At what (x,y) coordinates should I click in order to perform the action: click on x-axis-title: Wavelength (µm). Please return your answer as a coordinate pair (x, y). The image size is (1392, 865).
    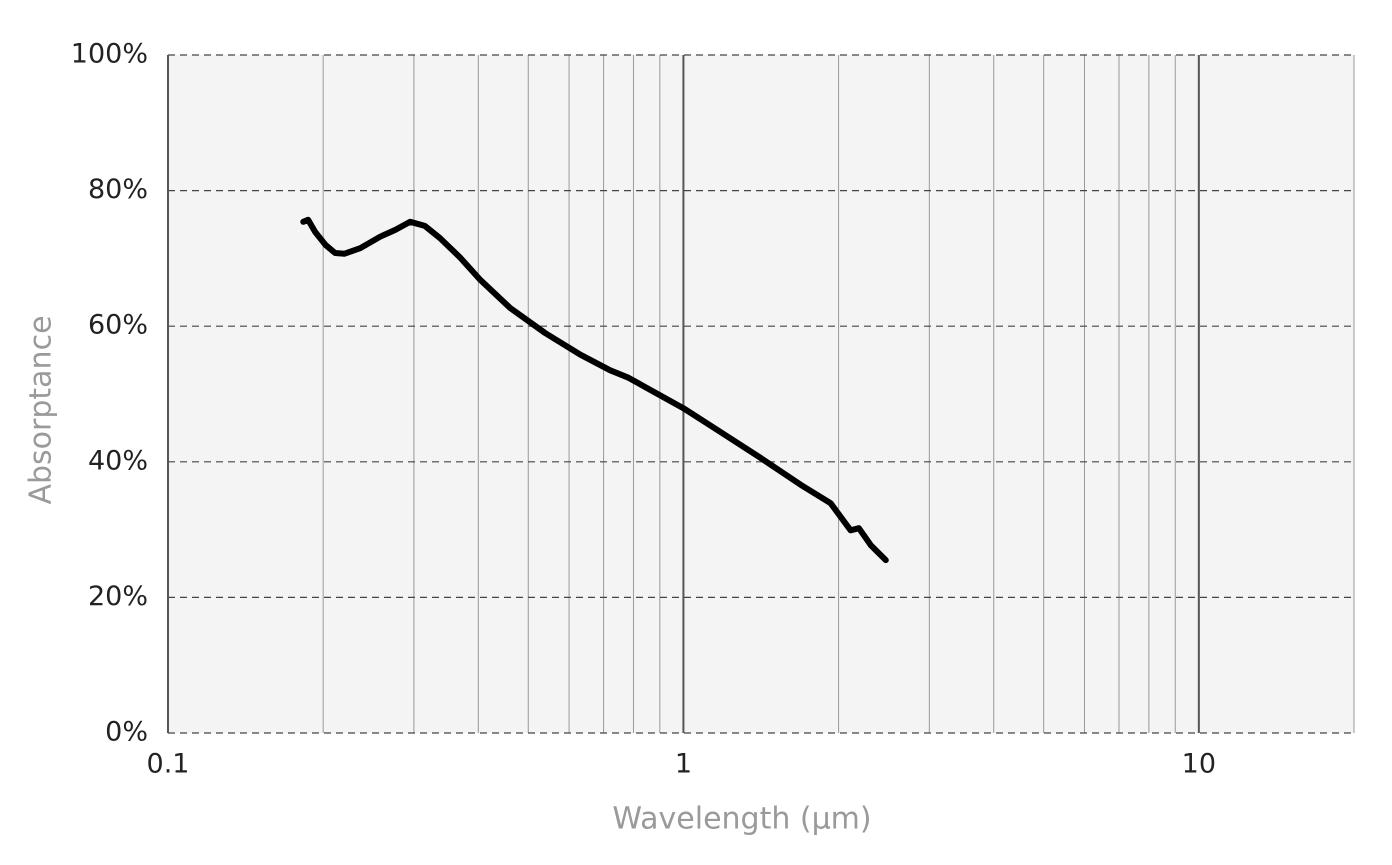
    Looking at the image, I should click on (741, 819).